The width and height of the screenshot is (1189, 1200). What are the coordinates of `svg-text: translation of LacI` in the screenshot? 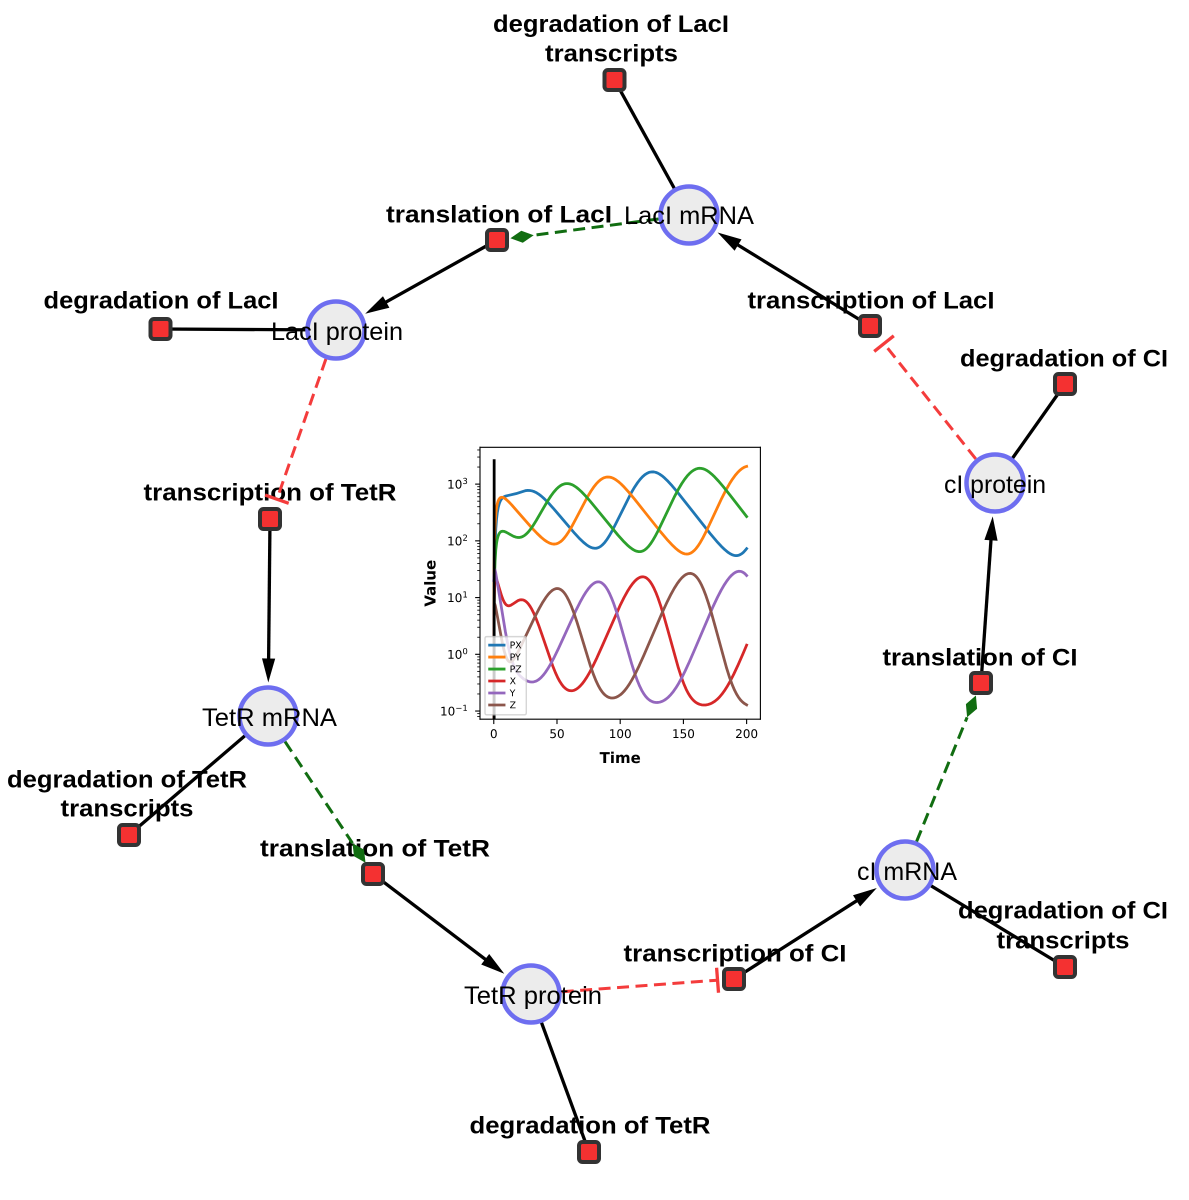 It's located at (499, 215).